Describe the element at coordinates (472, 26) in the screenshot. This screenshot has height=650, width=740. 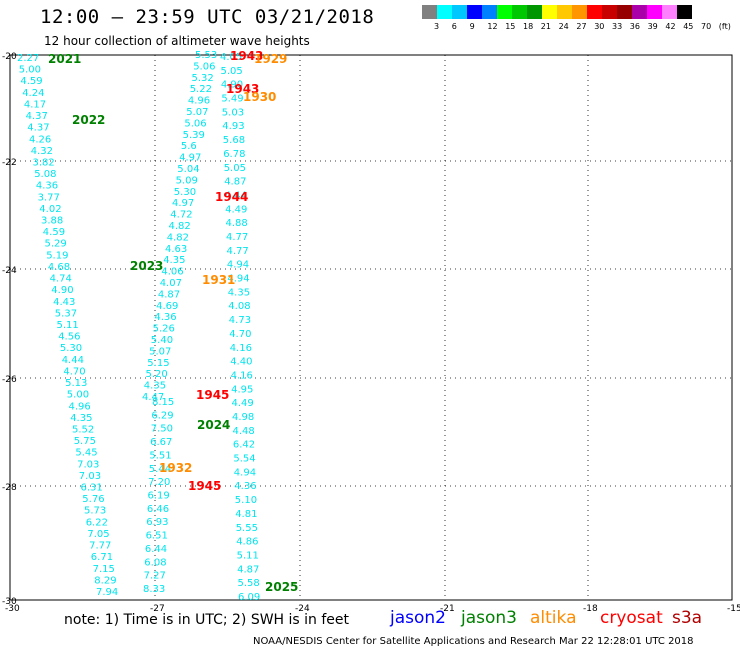
I see `scale-label: 9` at that location.